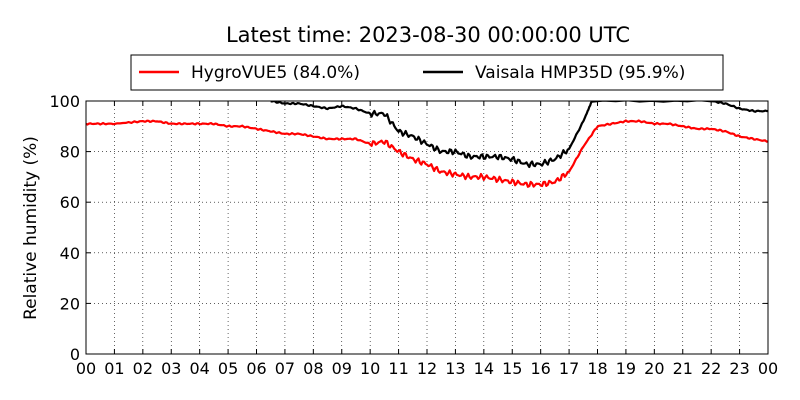 The height and width of the screenshot is (400, 800). Describe the element at coordinates (569, 368) in the screenshot. I see `x-tick-label: 17` at that location.